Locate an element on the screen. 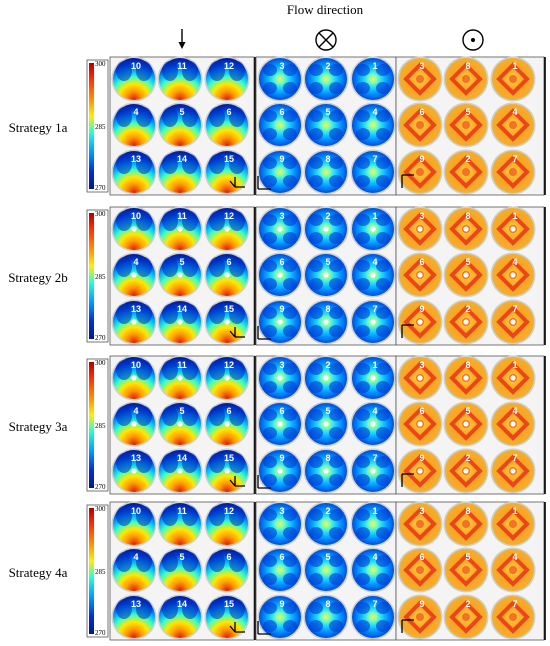 This screenshot has height=646, width=550. axis-triad-icon is located at coordinates (321, 332).